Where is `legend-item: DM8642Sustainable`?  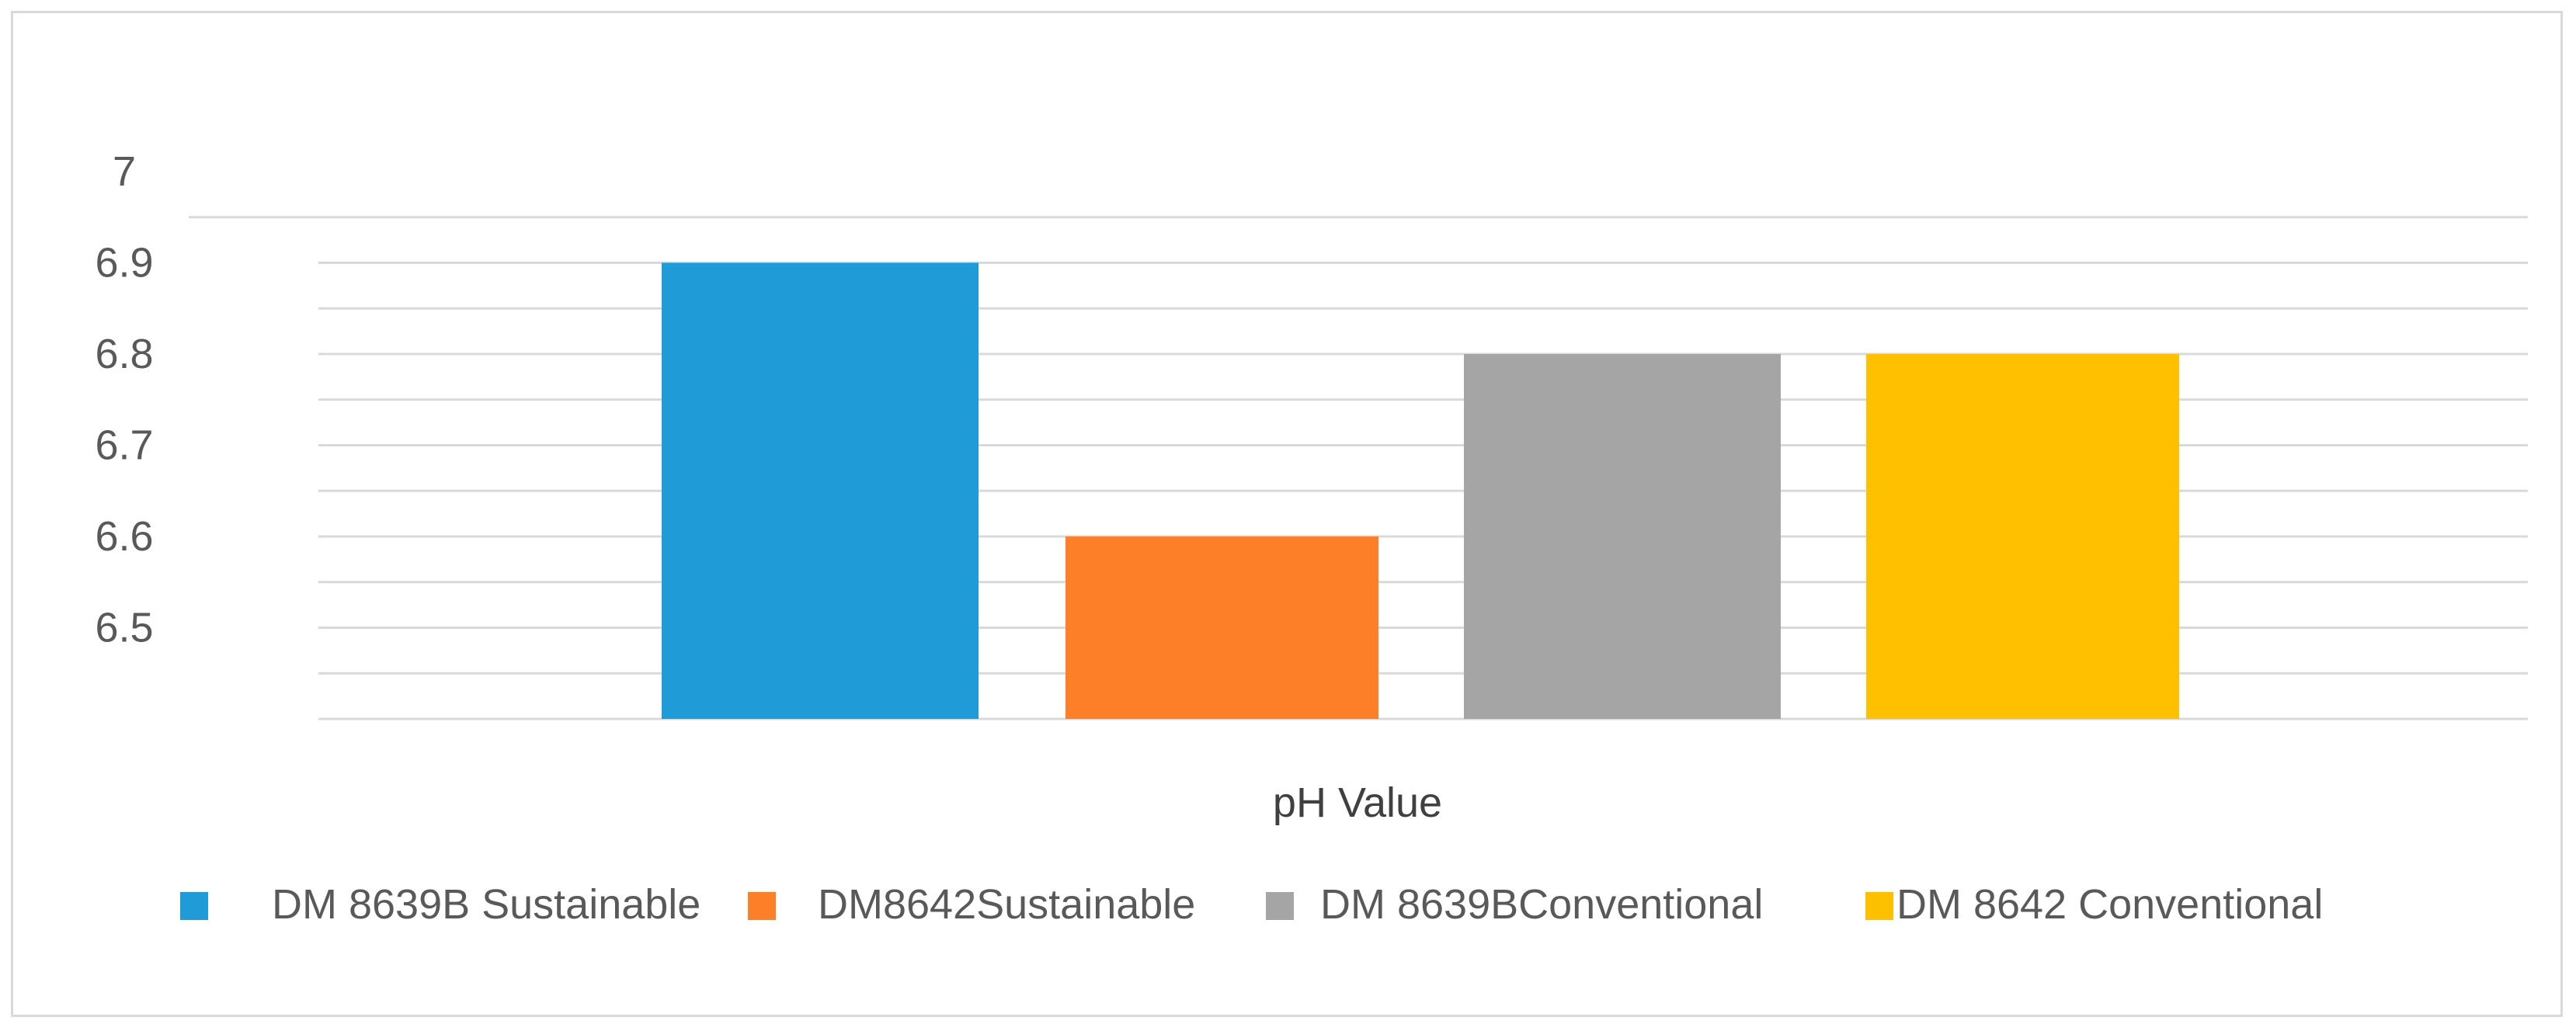 legend-item: DM8642Sustainable is located at coordinates (971, 905).